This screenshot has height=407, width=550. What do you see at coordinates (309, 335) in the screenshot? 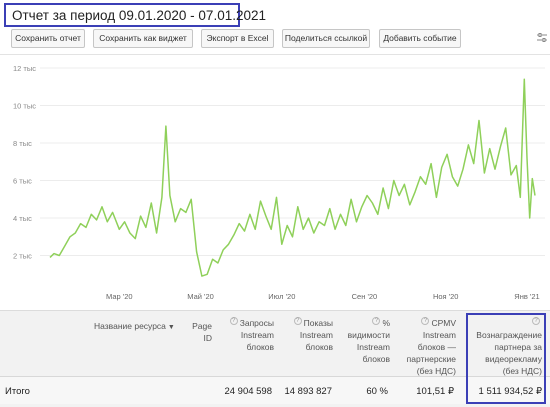
I see `col-impressions: ? Показы Instream блоков` at bounding box center [309, 335].